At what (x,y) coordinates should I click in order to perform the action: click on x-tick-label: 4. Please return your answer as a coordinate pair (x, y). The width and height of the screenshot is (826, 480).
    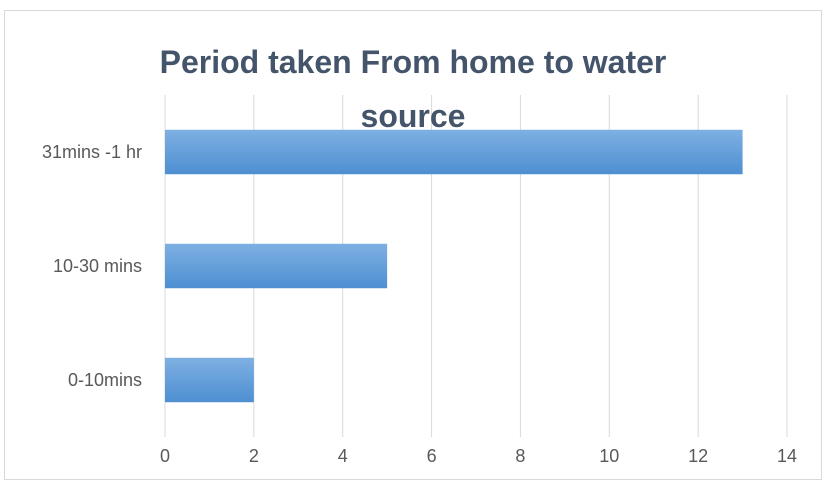
    Looking at the image, I should click on (343, 455).